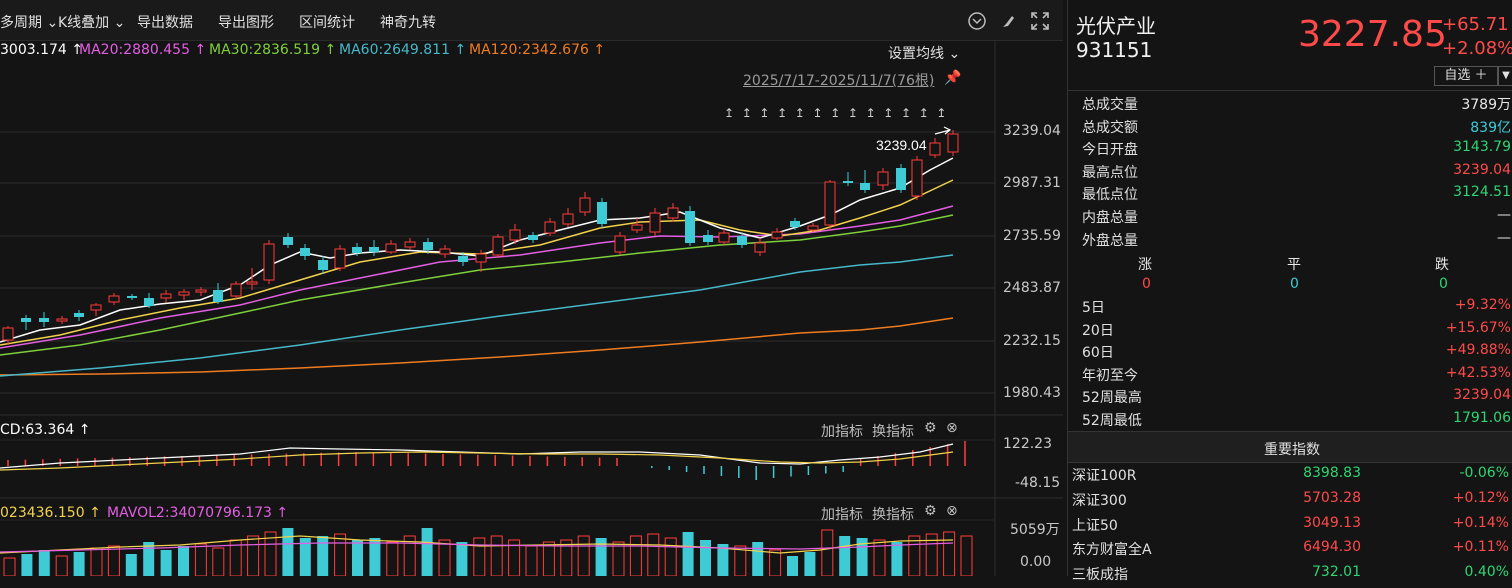  I want to click on ma-settings-dropdown: 设置均线 ⌄, so click(924, 54).